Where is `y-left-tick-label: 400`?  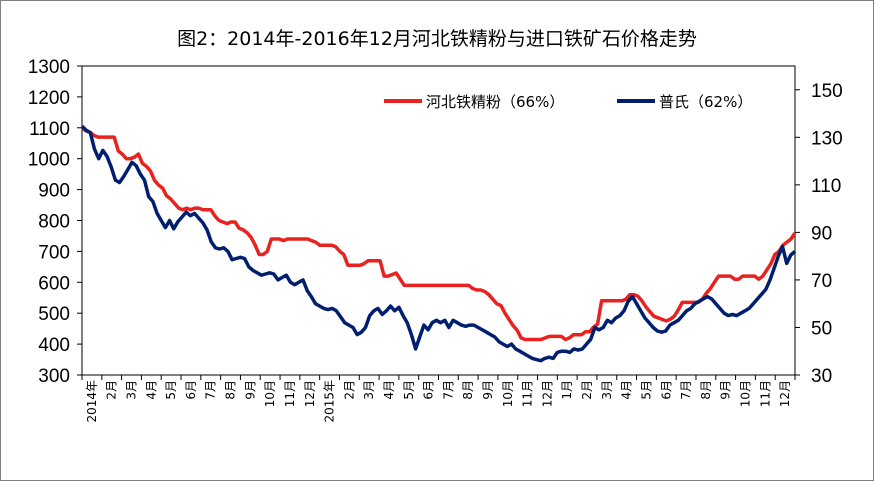 y-left-tick-label: 400 is located at coordinates (54, 345).